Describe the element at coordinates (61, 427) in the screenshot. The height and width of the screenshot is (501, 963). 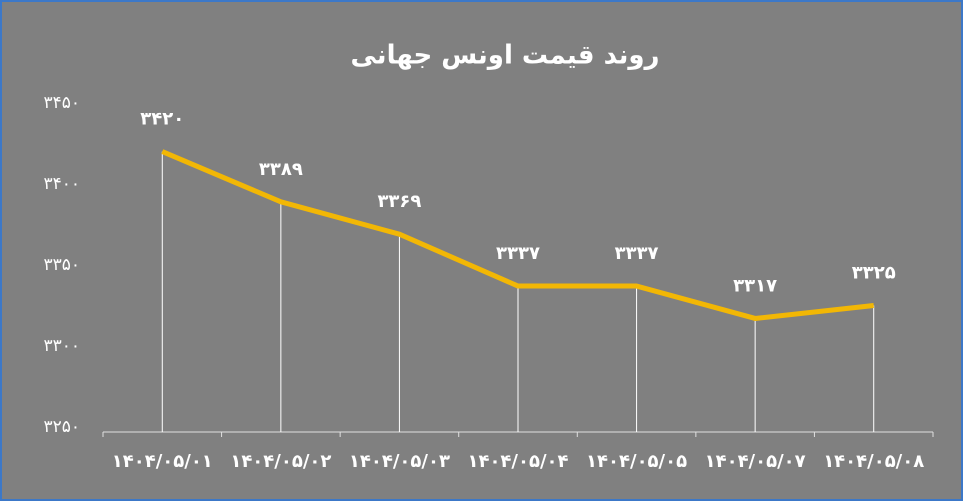
I see `y-tick-label: ۳۲۵۰` at that location.